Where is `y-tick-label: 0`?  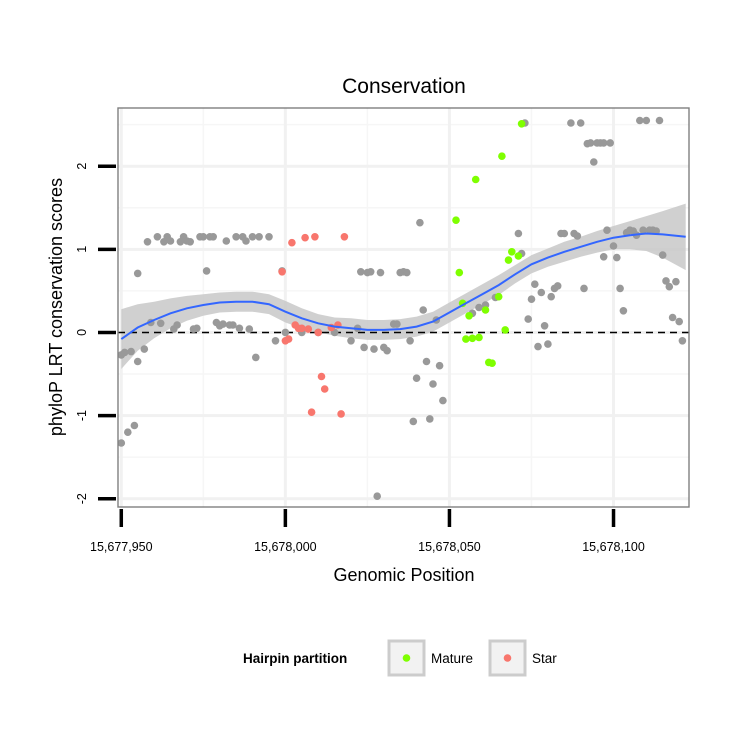
y-tick-label: 0 is located at coordinates (82, 332).